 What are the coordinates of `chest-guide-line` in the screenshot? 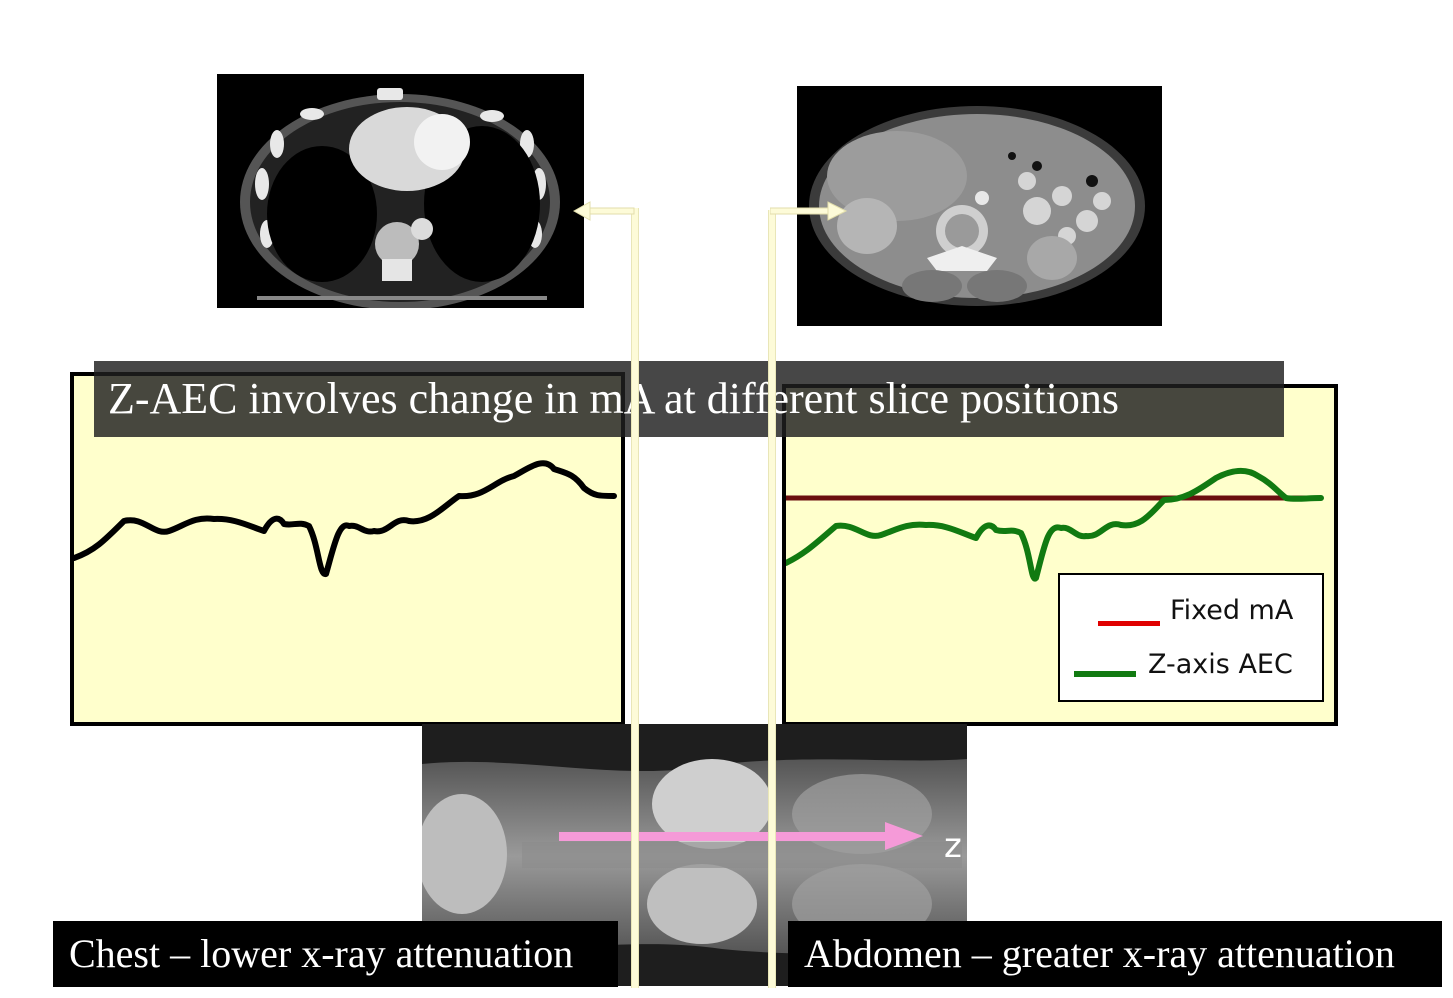 It's located at (635, 598).